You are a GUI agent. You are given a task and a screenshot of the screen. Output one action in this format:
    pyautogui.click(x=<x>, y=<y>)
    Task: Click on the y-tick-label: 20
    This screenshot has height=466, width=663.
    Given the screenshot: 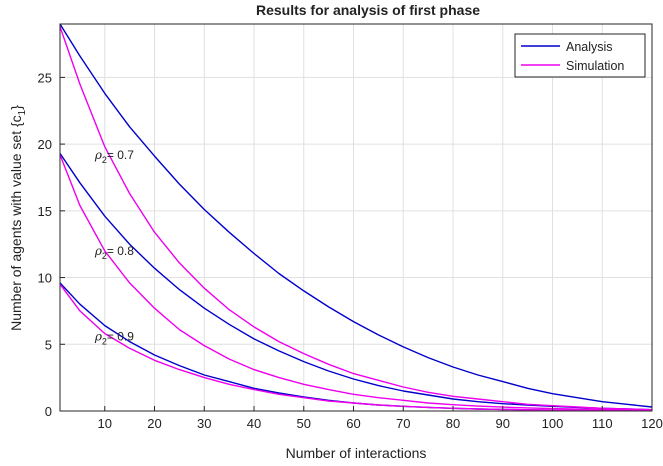 What is the action you would take?
    pyautogui.click(x=45, y=144)
    